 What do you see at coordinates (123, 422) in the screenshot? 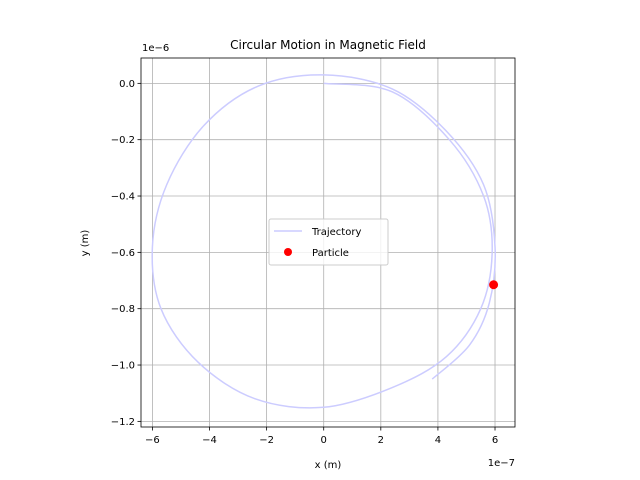
I see `y-tick-label: −1.2` at bounding box center [123, 422].